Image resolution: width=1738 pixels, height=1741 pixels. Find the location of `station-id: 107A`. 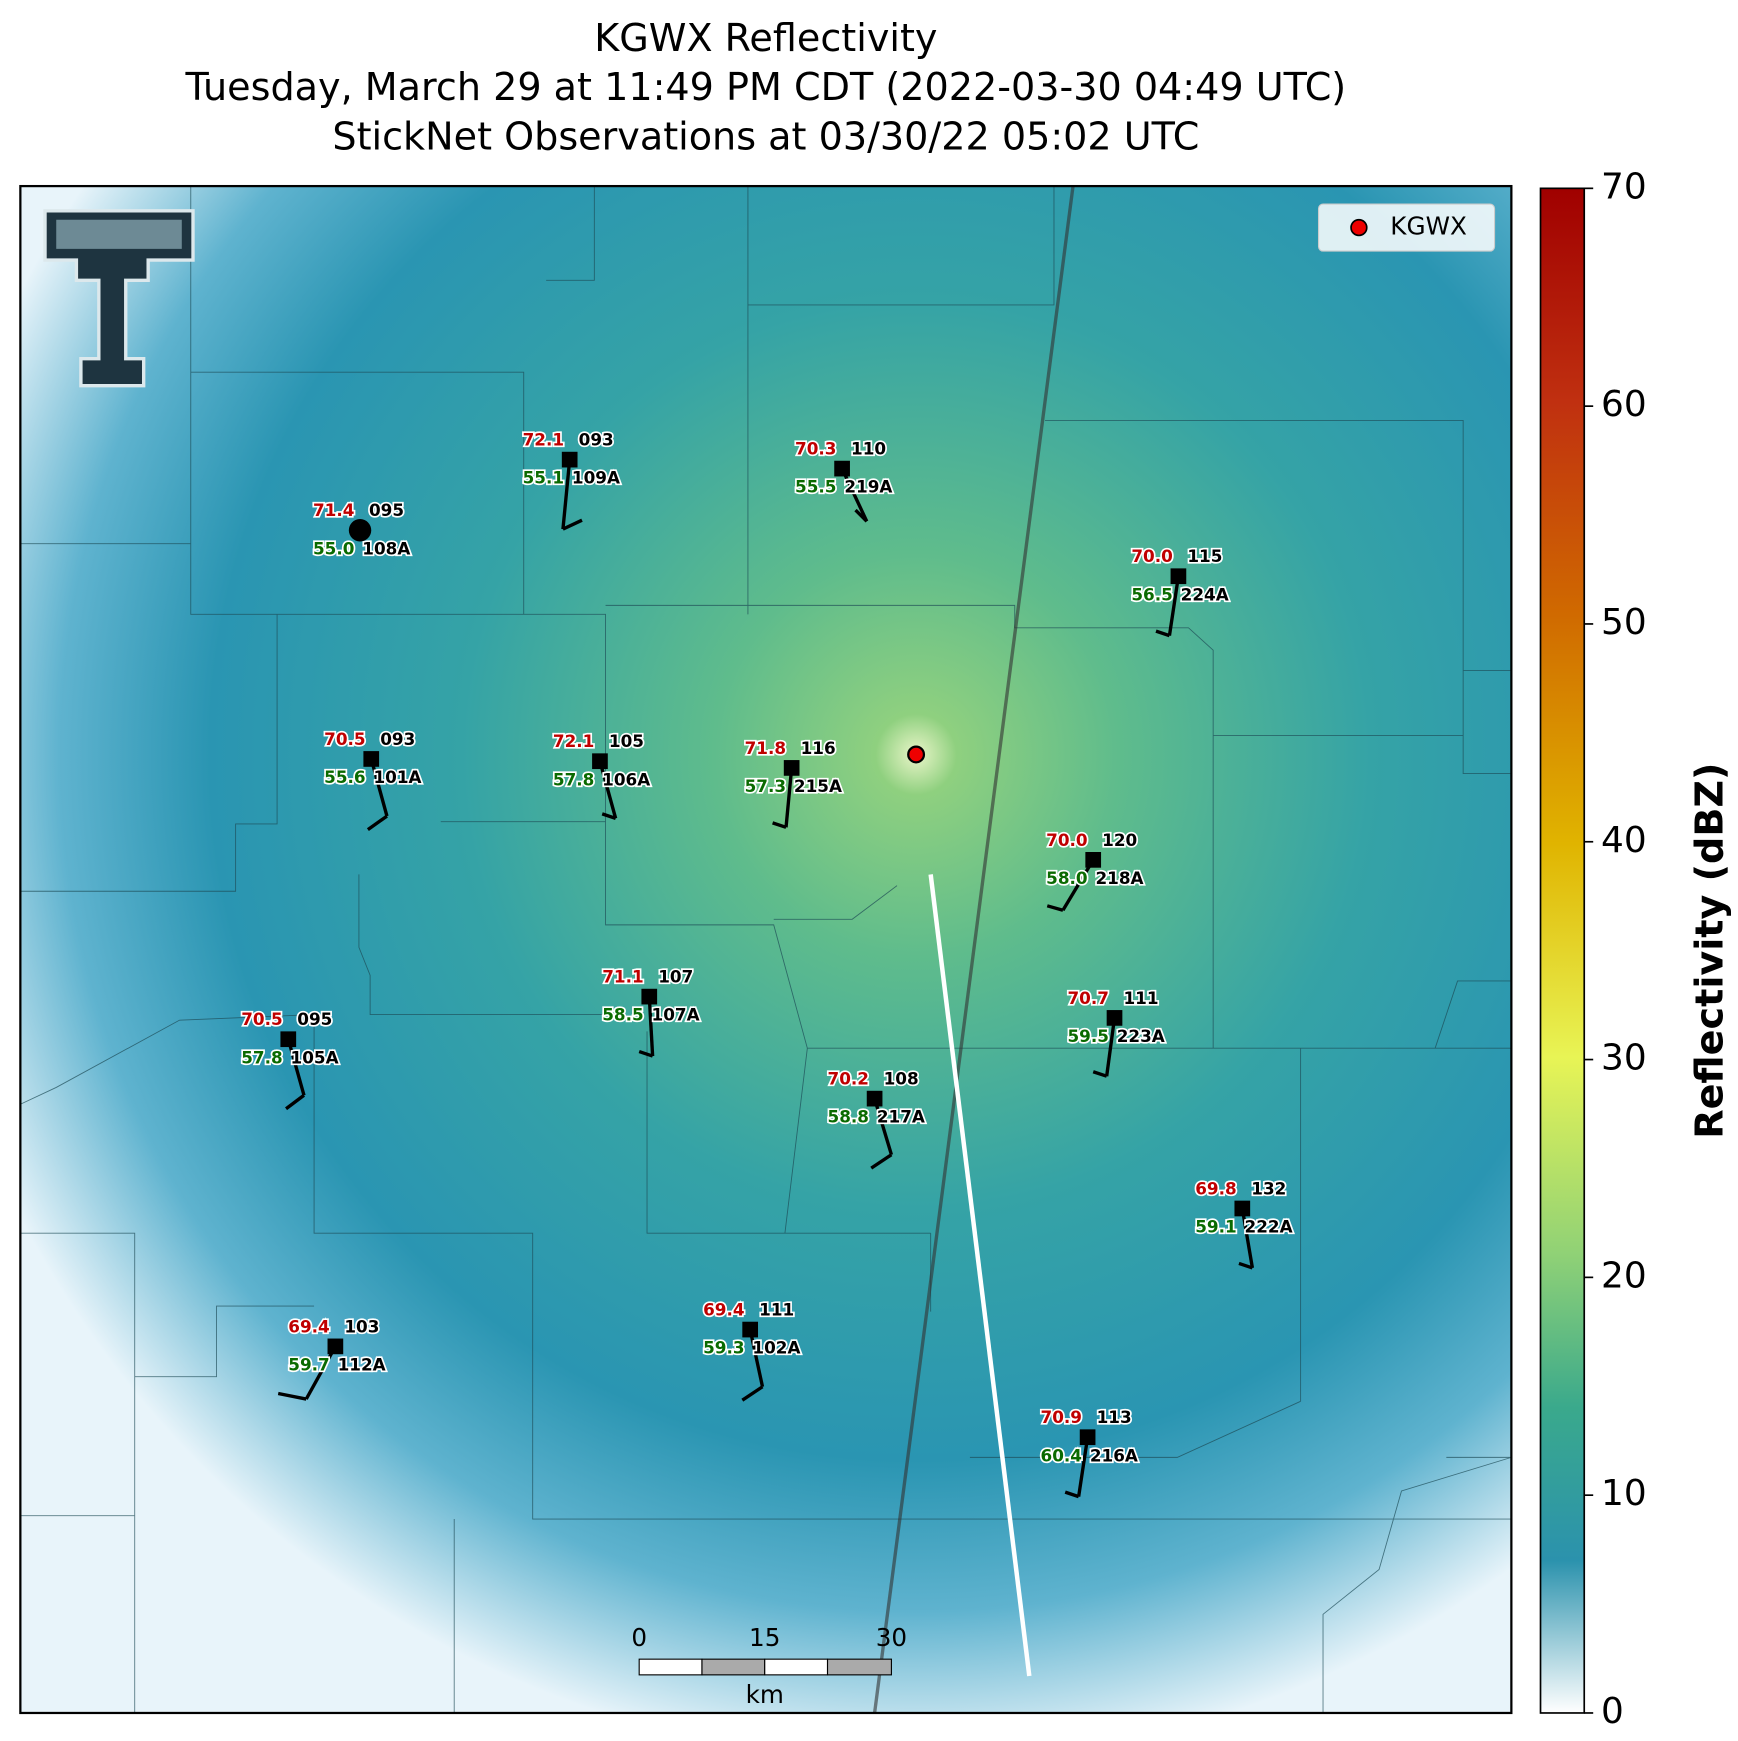

station-id: 107A is located at coordinates (676, 1015).